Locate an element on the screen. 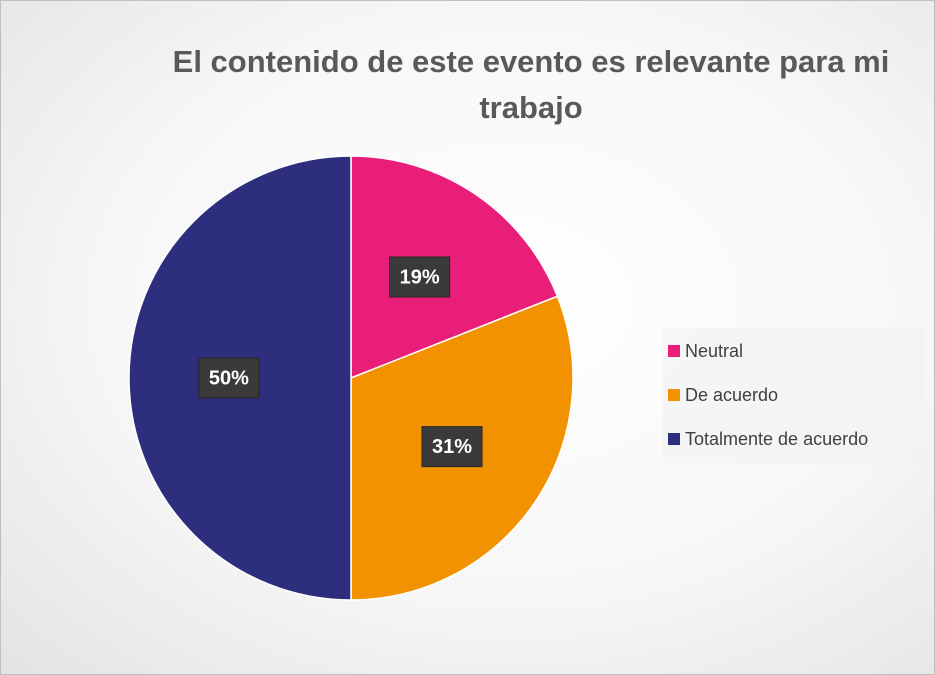  legend-label: Totalmente de acuerdo is located at coordinates (776, 439).